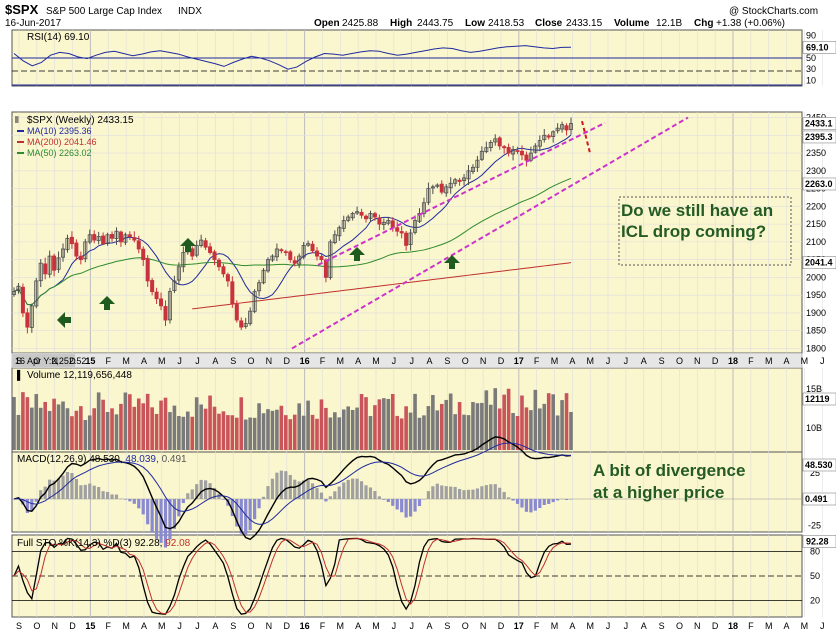 The height and width of the screenshot is (639, 836). I want to click on price-tag-label: 2263.0, so click(819, 184).